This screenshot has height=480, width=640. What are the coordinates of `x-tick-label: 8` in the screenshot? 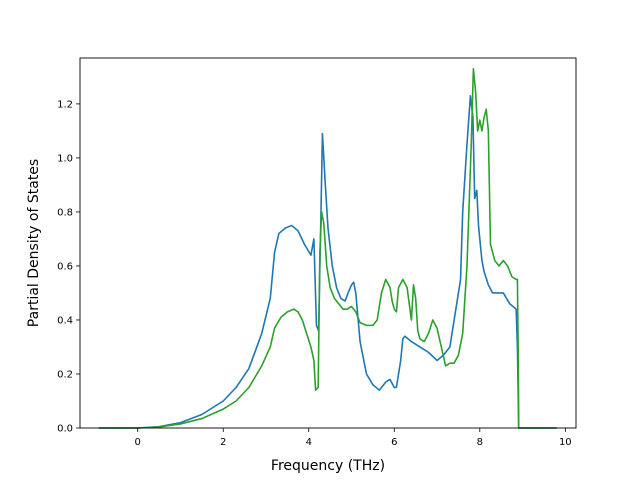 It's located at (480, 442).